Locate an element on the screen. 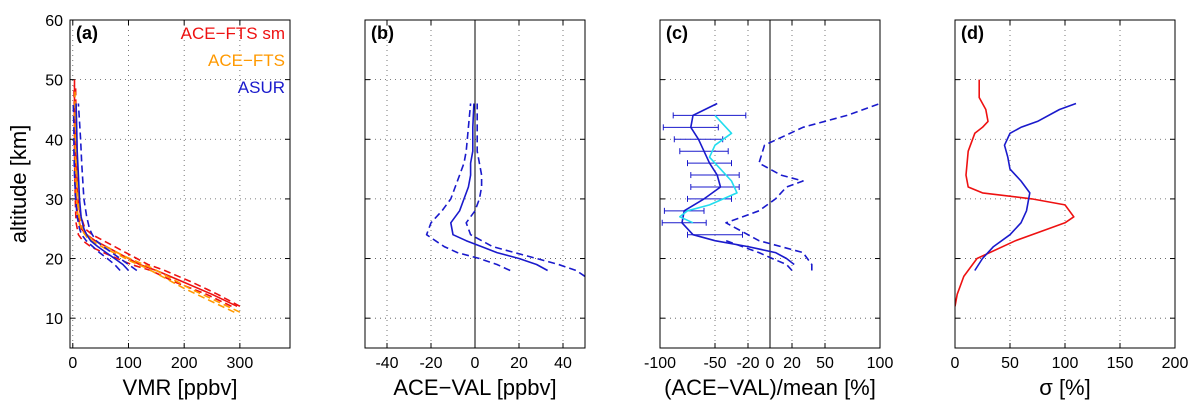 The height and width of the screenshot is (406, 1195). x-axis-label-c: (ACE−VAL)/mean [%] is located at coordinates (770, 387).